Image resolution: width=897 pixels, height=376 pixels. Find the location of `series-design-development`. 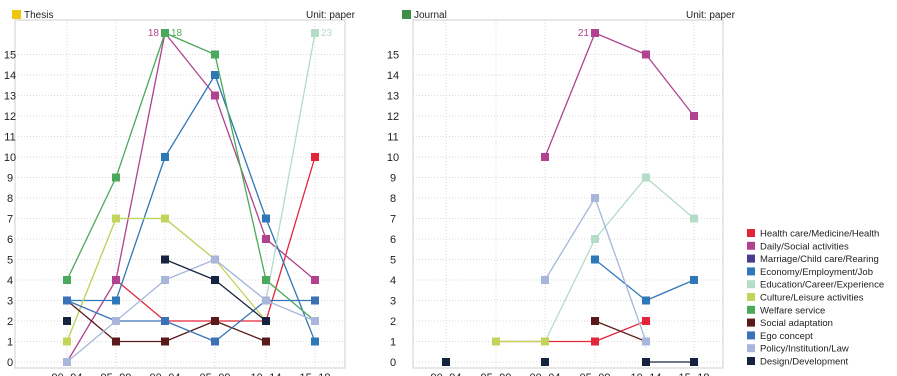

series-design-development is located at coordinates (166, 290).